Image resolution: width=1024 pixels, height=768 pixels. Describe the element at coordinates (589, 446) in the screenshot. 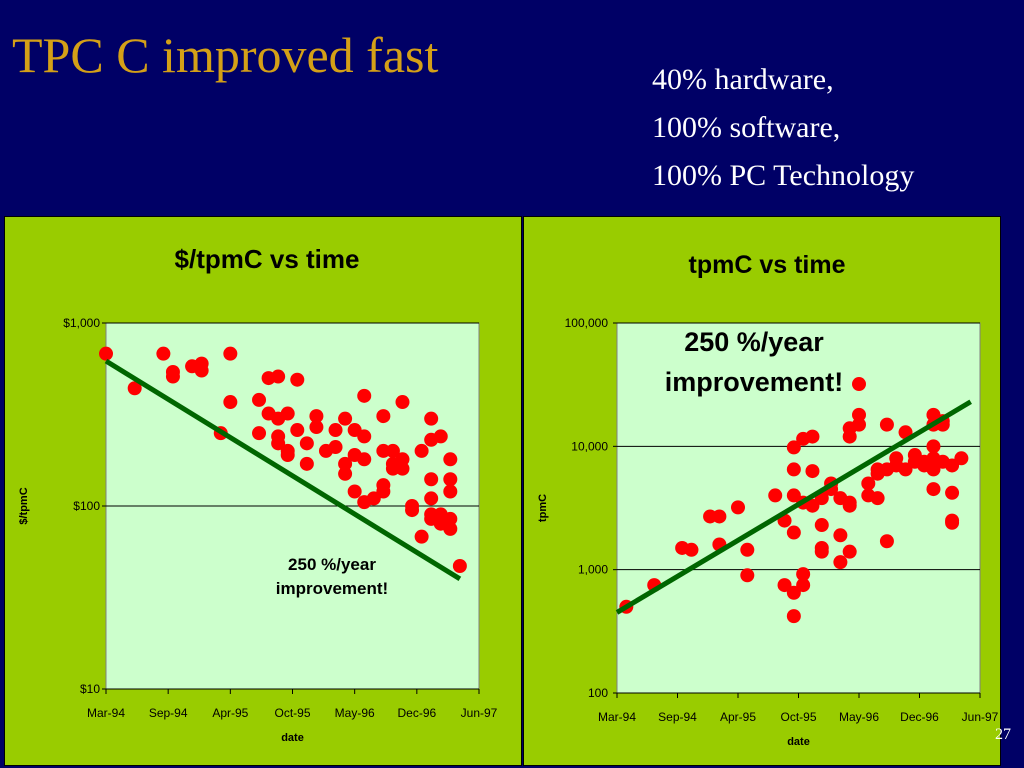

I see `y-tick-label: 10,000` at that location.